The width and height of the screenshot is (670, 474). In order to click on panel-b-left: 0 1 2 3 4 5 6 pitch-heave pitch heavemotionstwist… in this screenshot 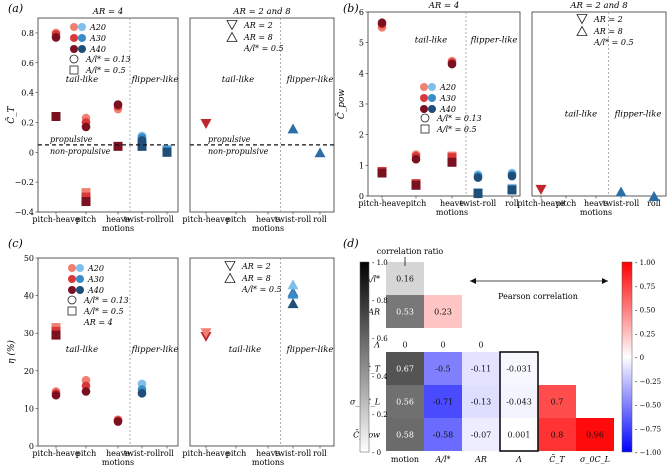, I will do `click(428, 109)`.